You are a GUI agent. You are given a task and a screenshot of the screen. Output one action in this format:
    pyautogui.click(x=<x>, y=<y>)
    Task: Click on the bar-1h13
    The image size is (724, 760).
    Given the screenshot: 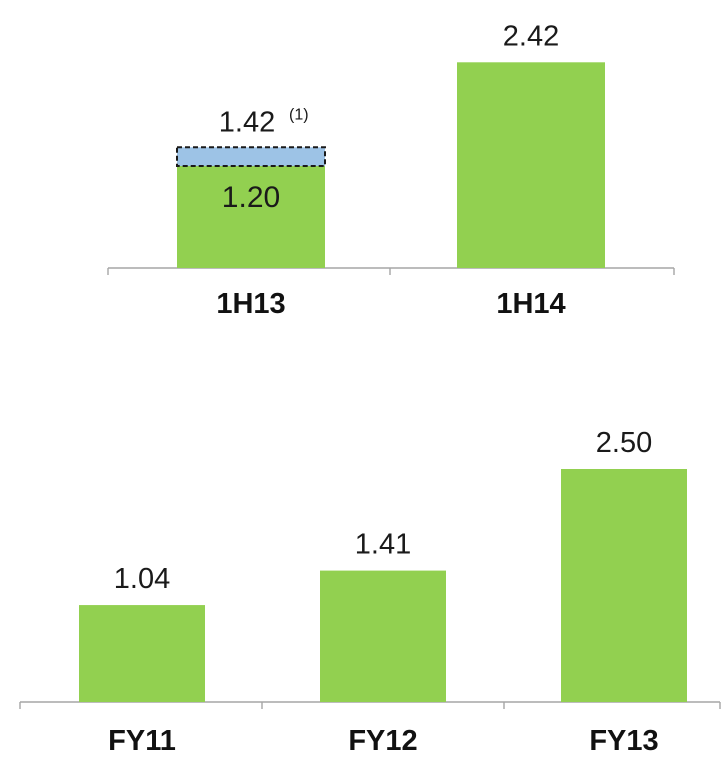 What is the action you would take?
    pyautogui.click(x=251, y=217)
    